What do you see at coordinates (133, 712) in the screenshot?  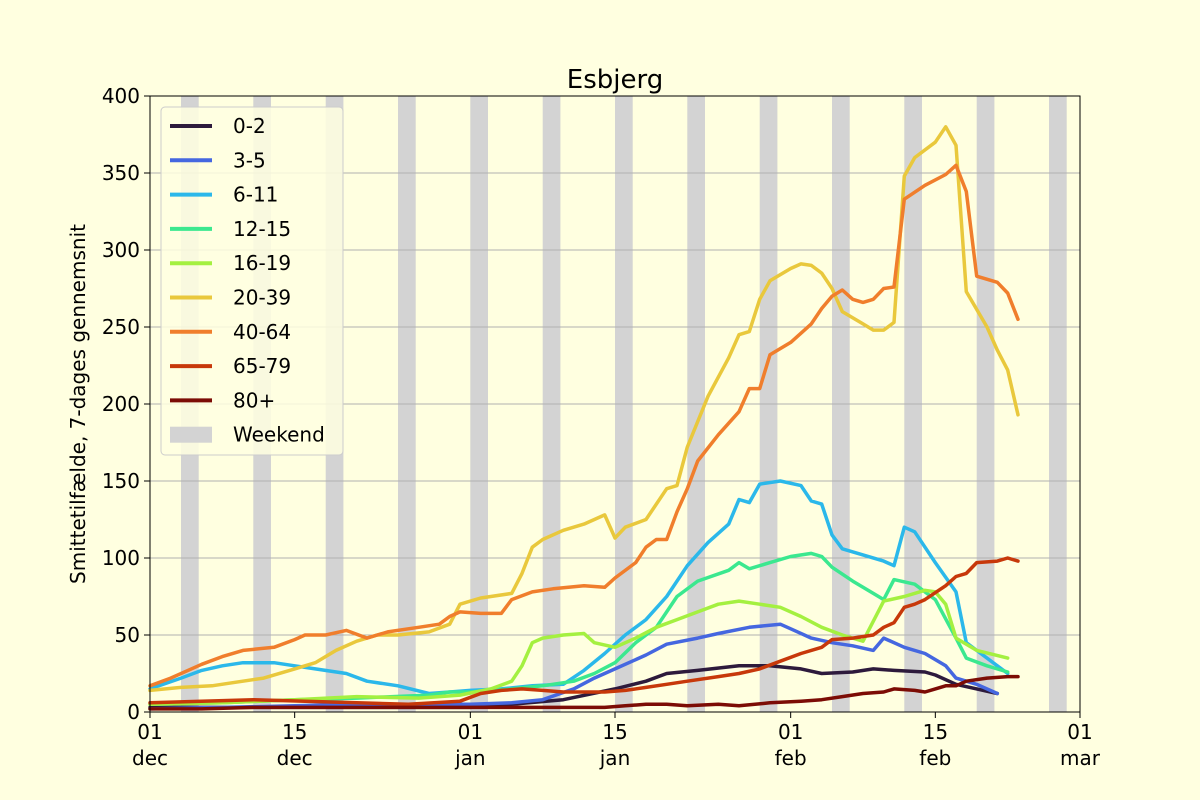 I see `y-tick-label: 0` at bounding box center [133, 712].